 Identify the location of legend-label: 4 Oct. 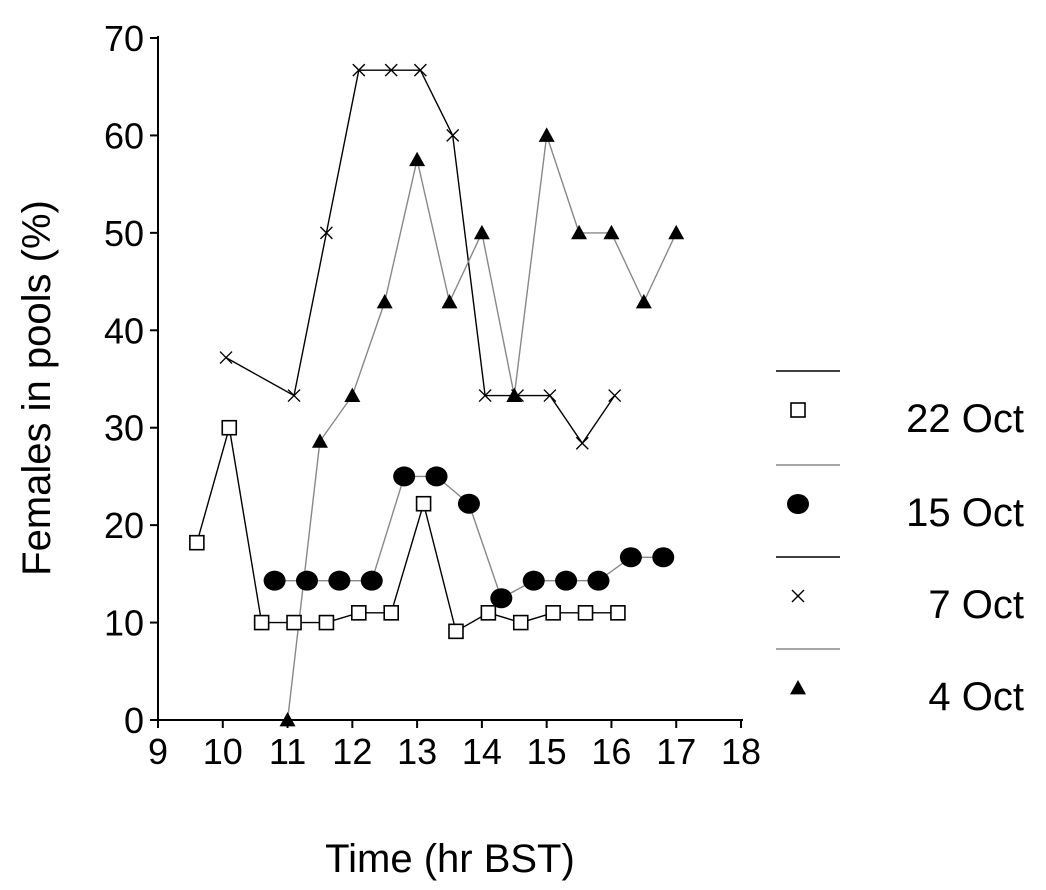
(976, 697).